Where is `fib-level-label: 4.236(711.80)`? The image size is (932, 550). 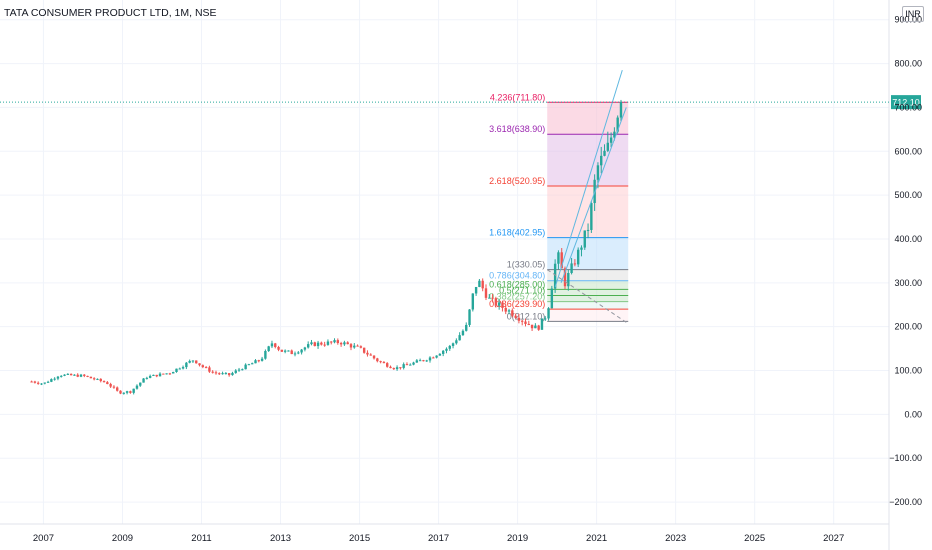
fib-level-label: 4.236(711.80) is located at coordinates (517, 97).